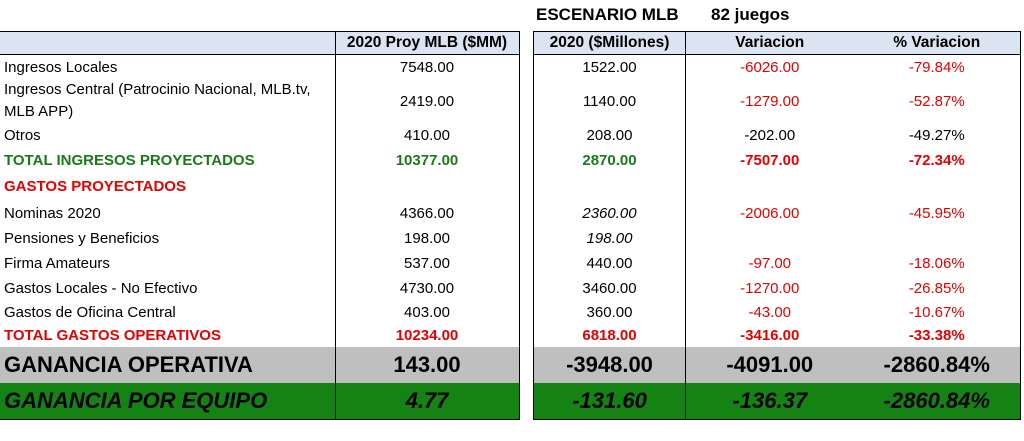 The image size is (1024, 441). What do you see at coordinates (167, 401) in the screenshot?
I see `row-label: GANANCIA POR EQUIPO` at bounding box center [167, 401].